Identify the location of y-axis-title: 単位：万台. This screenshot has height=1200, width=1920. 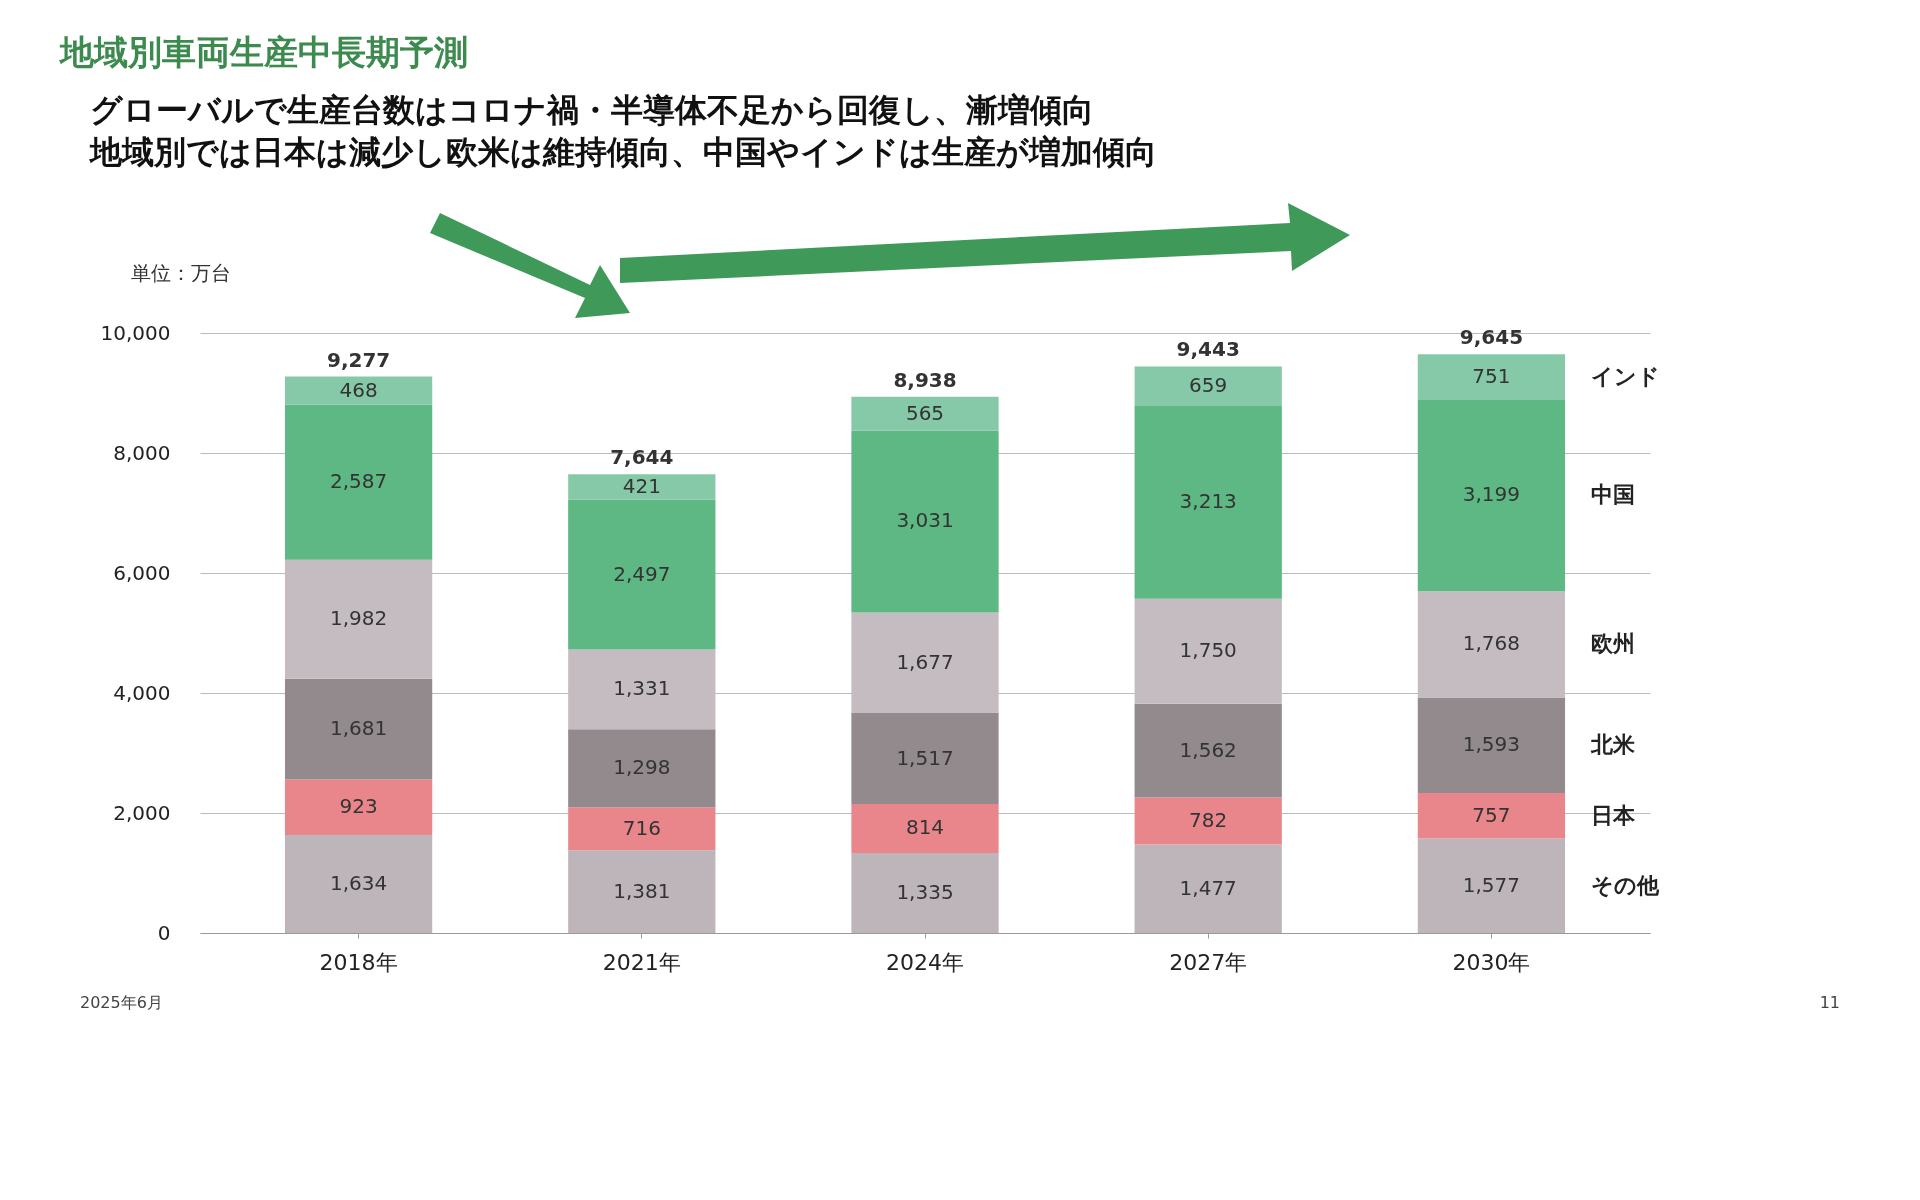
(180, 272).